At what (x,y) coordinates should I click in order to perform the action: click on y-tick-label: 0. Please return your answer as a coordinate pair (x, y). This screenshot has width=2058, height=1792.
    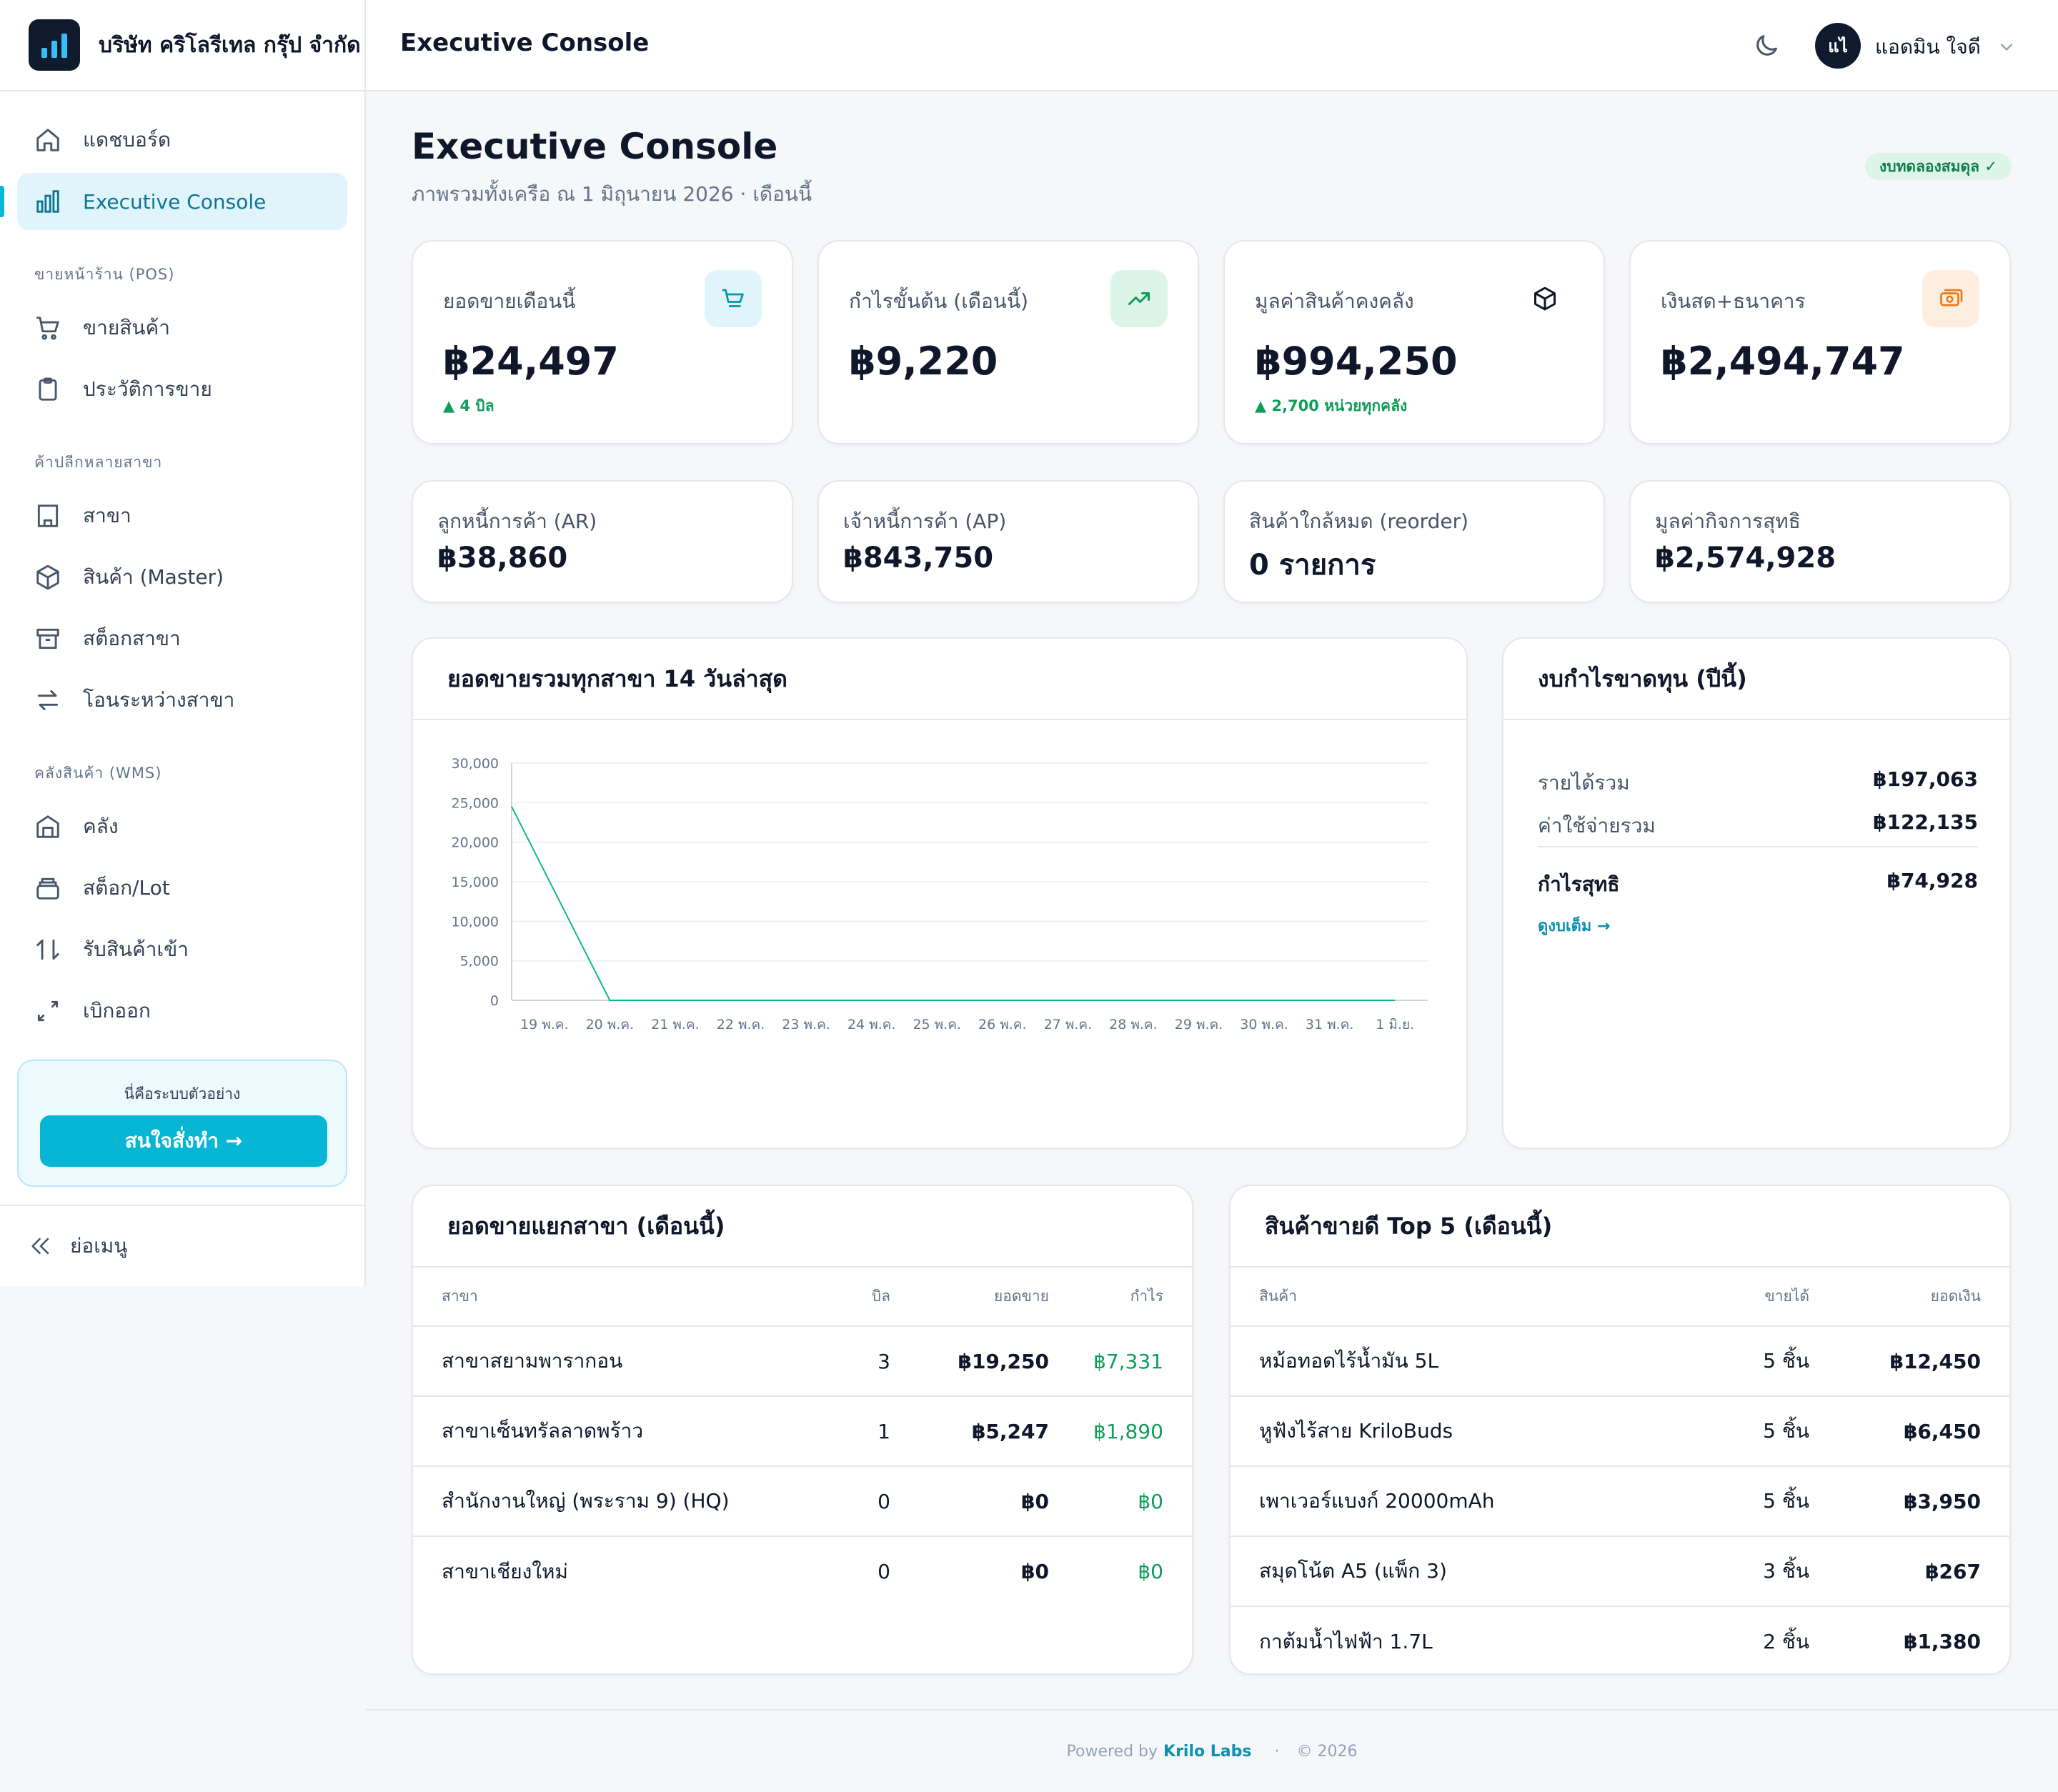
    Looking at the image, I should click on (494, 1001).